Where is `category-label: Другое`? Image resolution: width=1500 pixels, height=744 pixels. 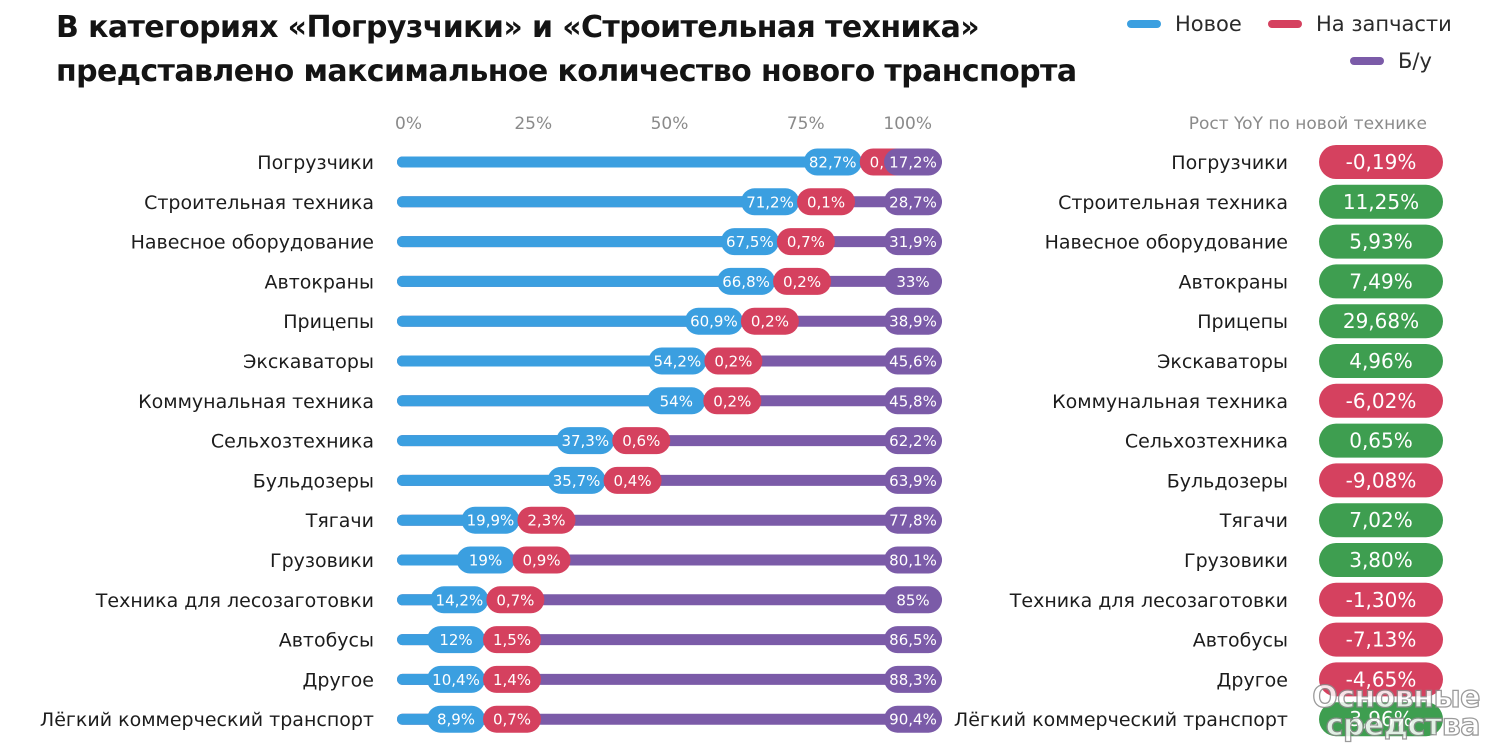
category-label: Другое is located at coordinates (338, 680).